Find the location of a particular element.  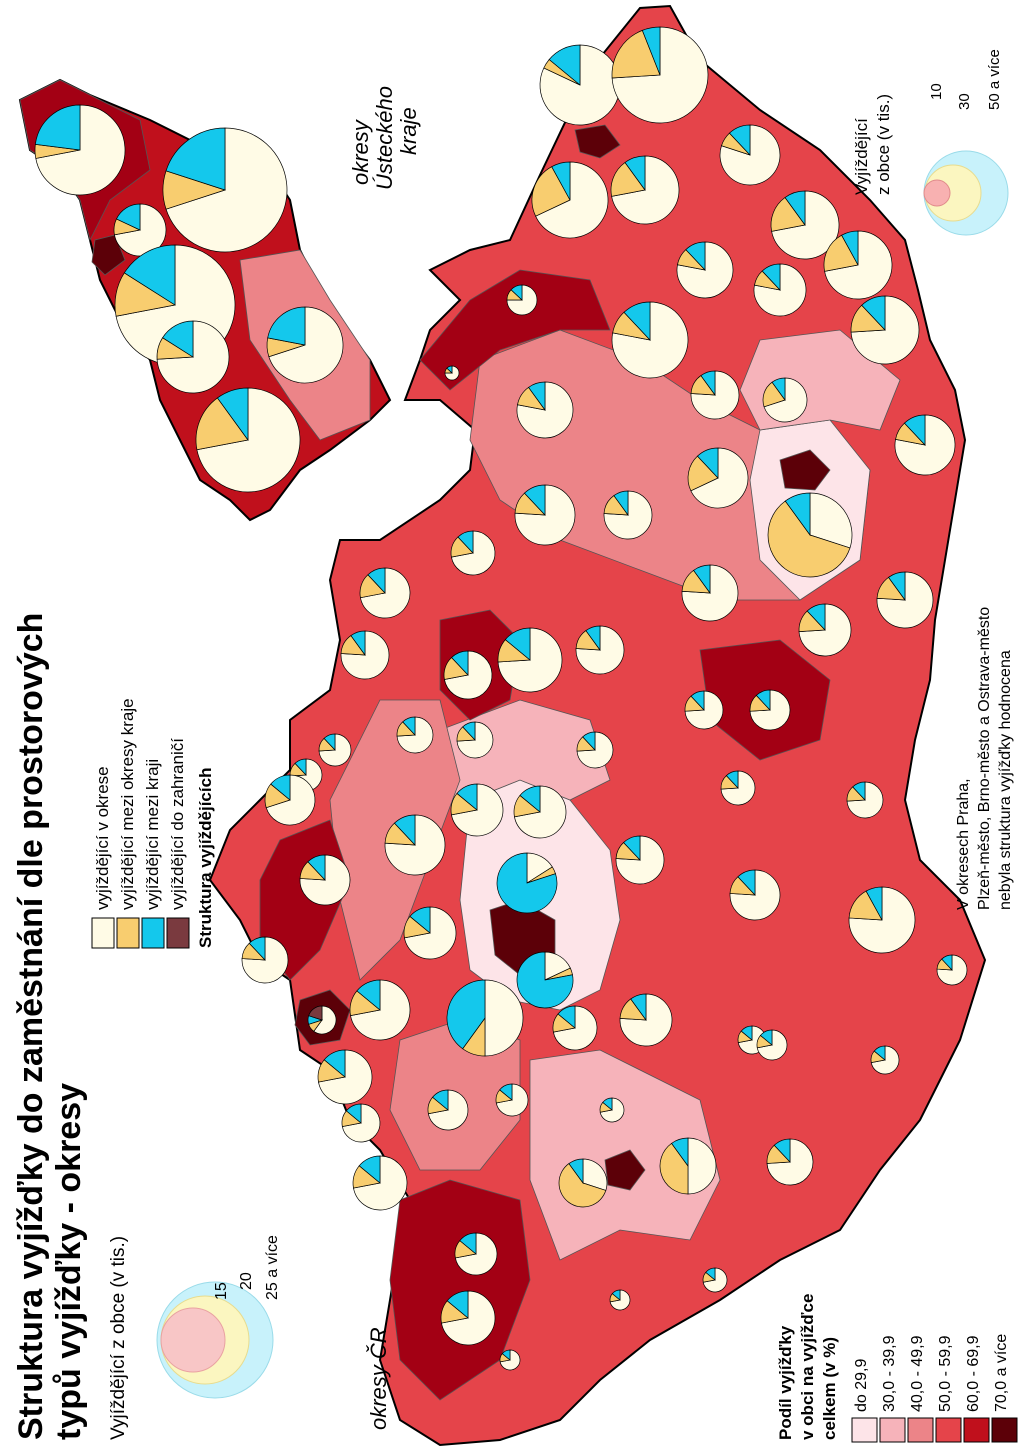

note-line-3: nebyla struktura vyjížďky hodnocena is located at coordinates (1005, 780).